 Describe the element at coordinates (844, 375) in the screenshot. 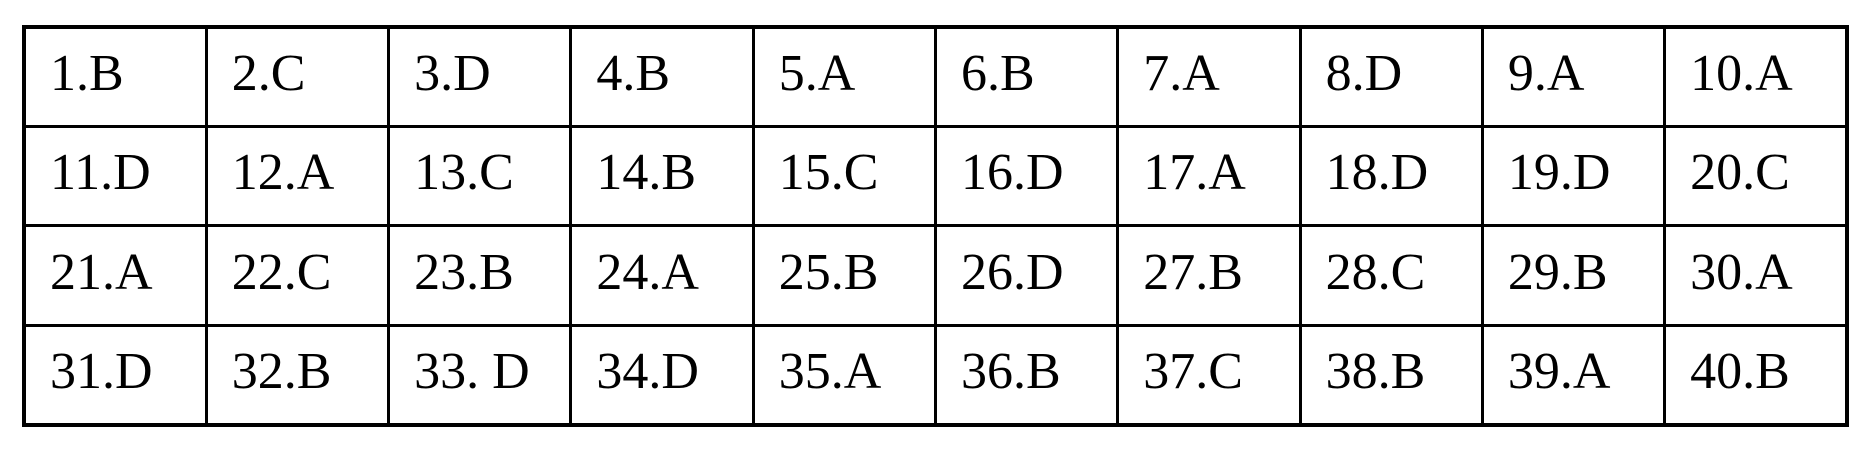

I see `answer-cell: 35.A` at that location.